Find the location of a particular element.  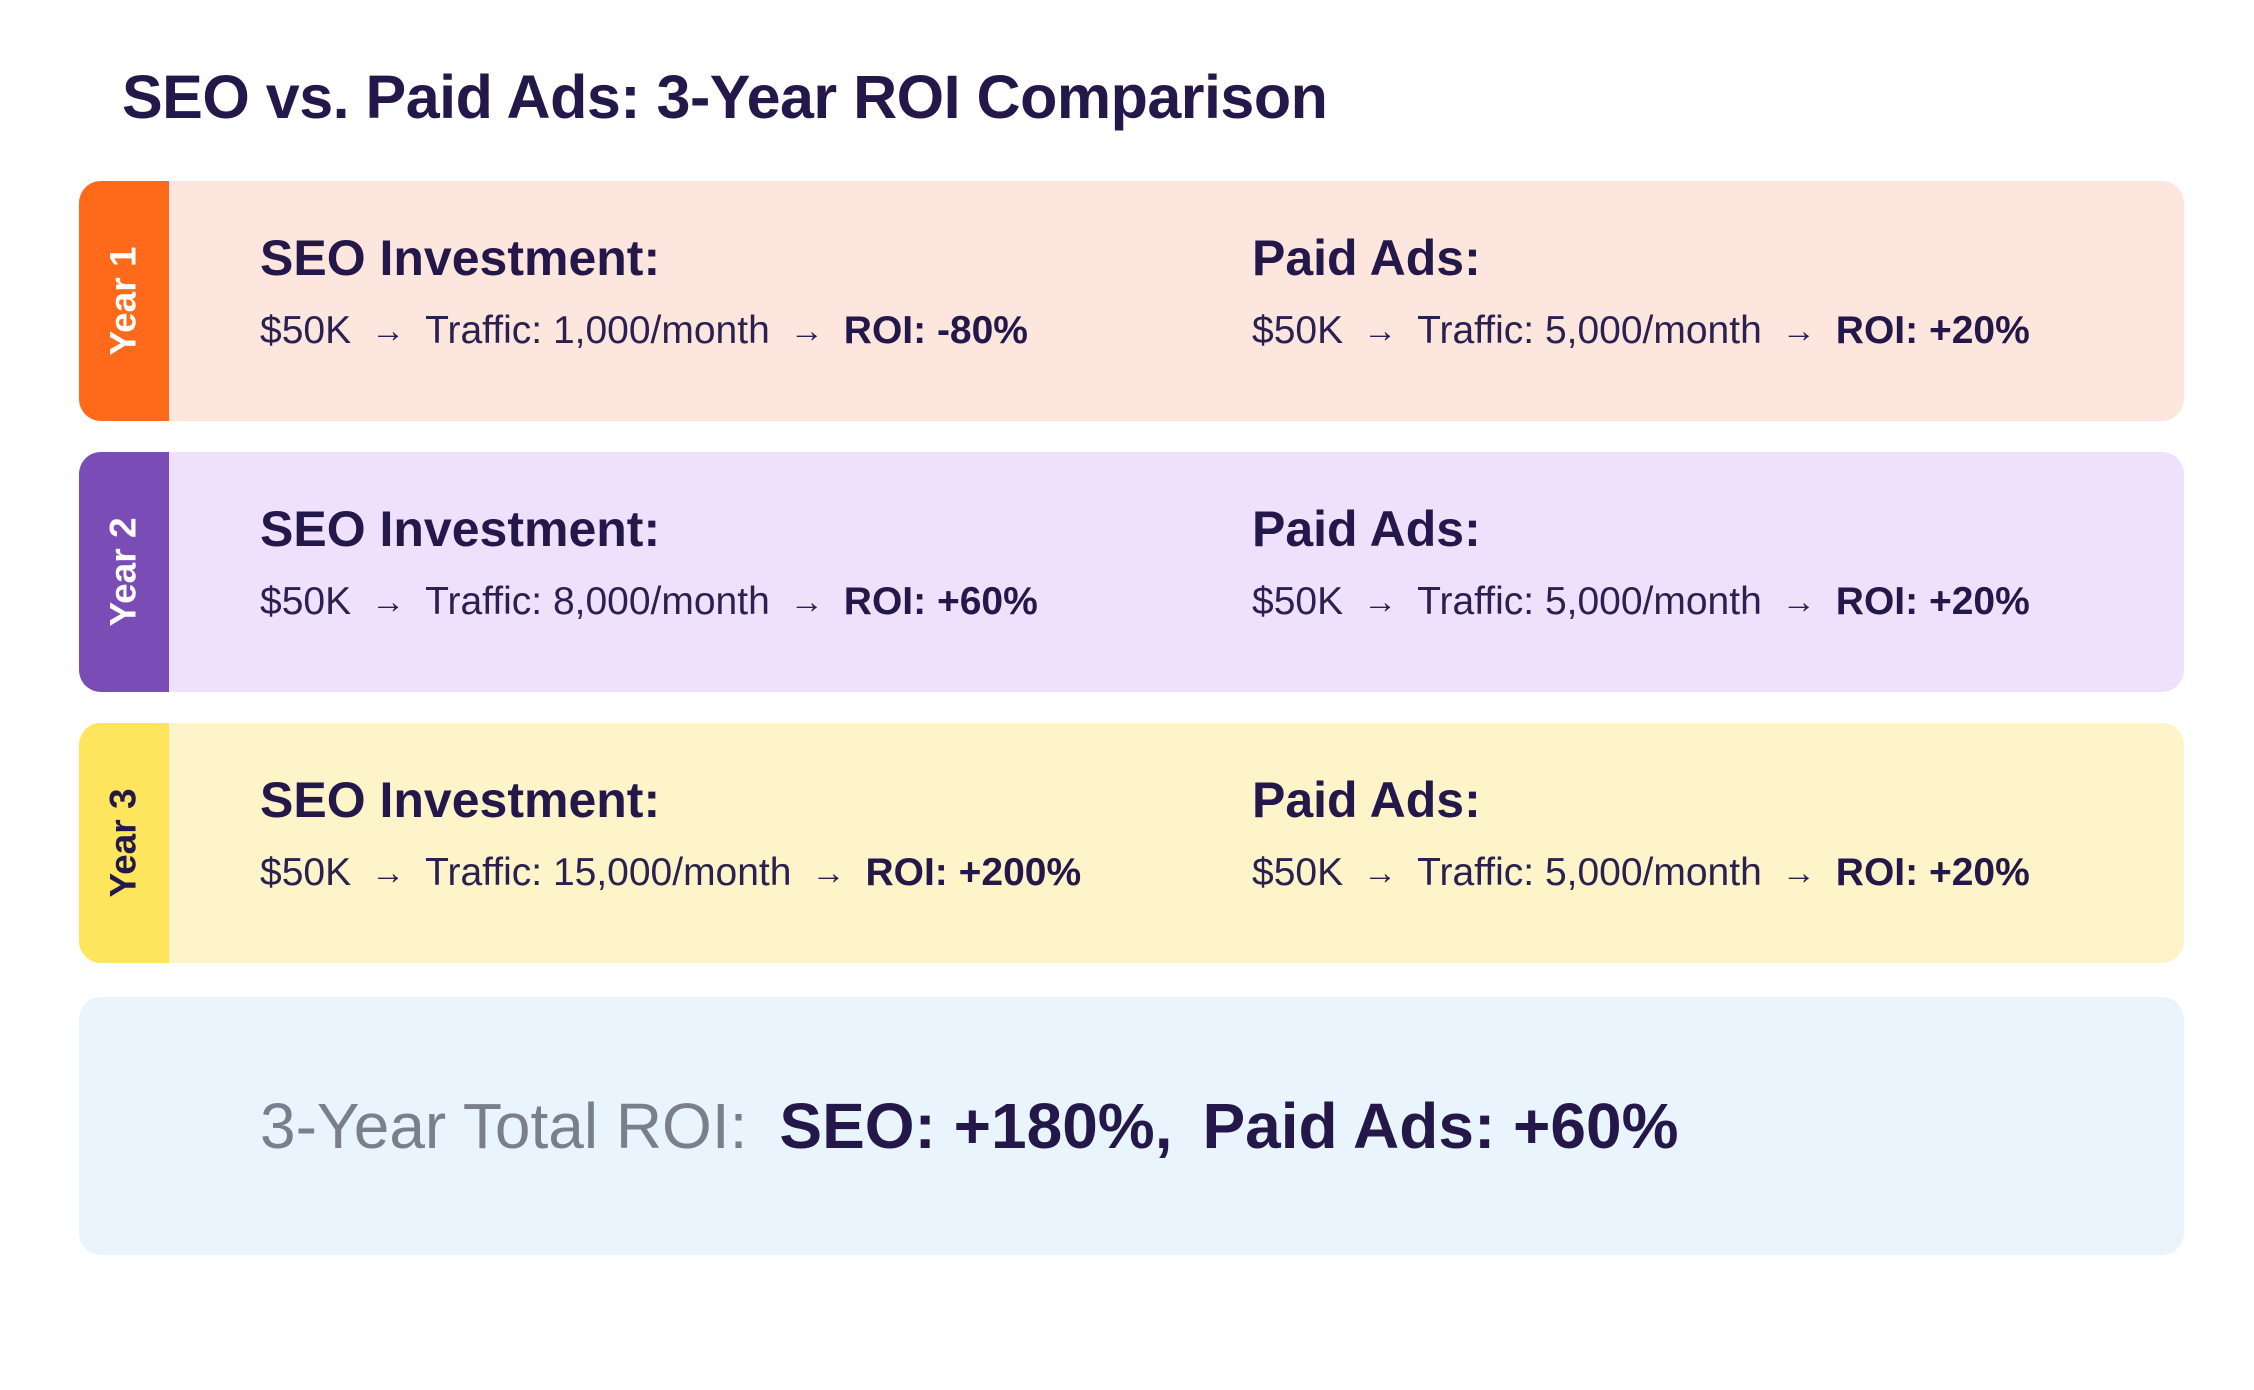

year-1-tab: Year 1 is located at coordinates (124, 301).